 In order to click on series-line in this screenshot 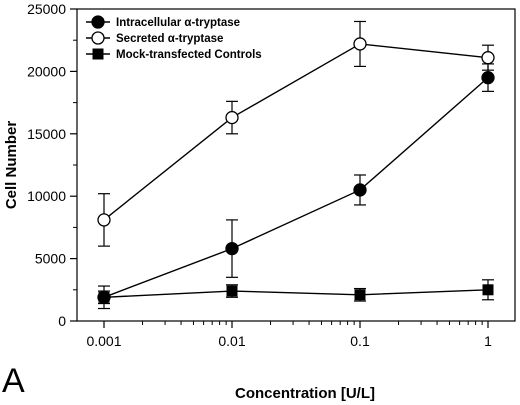, I will do `click(296, 293)`.